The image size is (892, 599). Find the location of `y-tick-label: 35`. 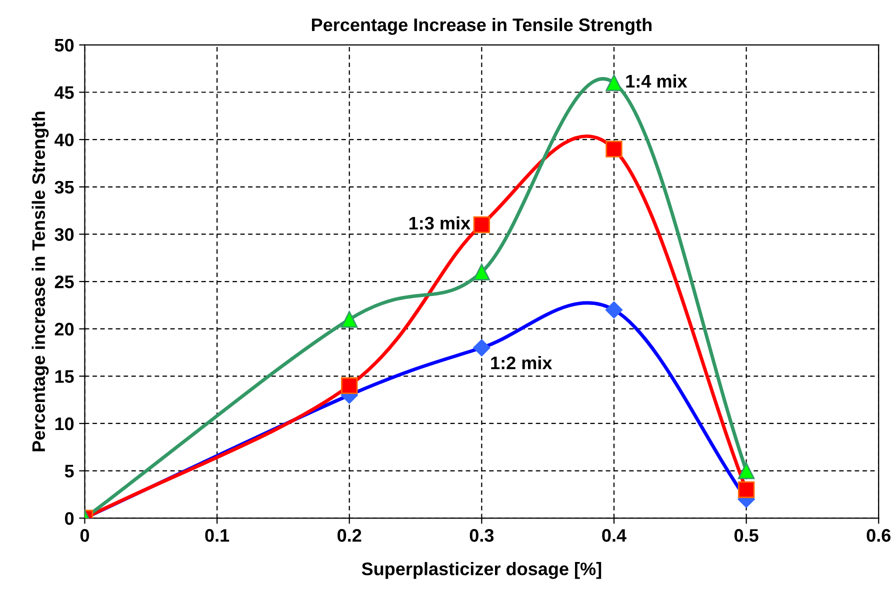

y-tick-label: 35 is located at coordinates (64, 187).